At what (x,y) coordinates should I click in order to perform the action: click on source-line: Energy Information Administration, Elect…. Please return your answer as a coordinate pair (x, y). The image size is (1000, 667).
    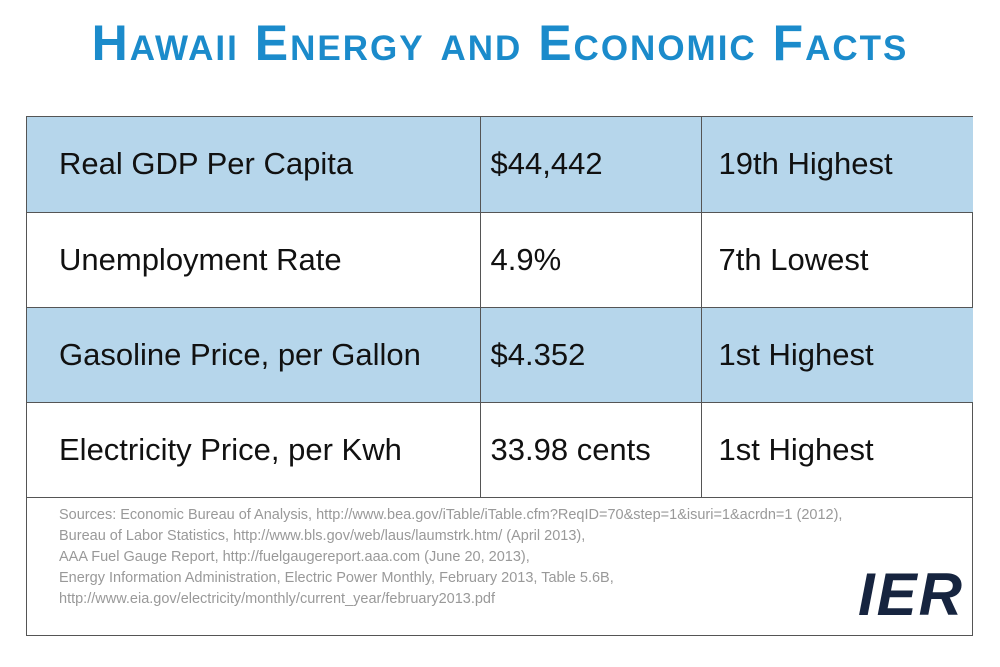
    Looking at the image, I should click on (336, 578).